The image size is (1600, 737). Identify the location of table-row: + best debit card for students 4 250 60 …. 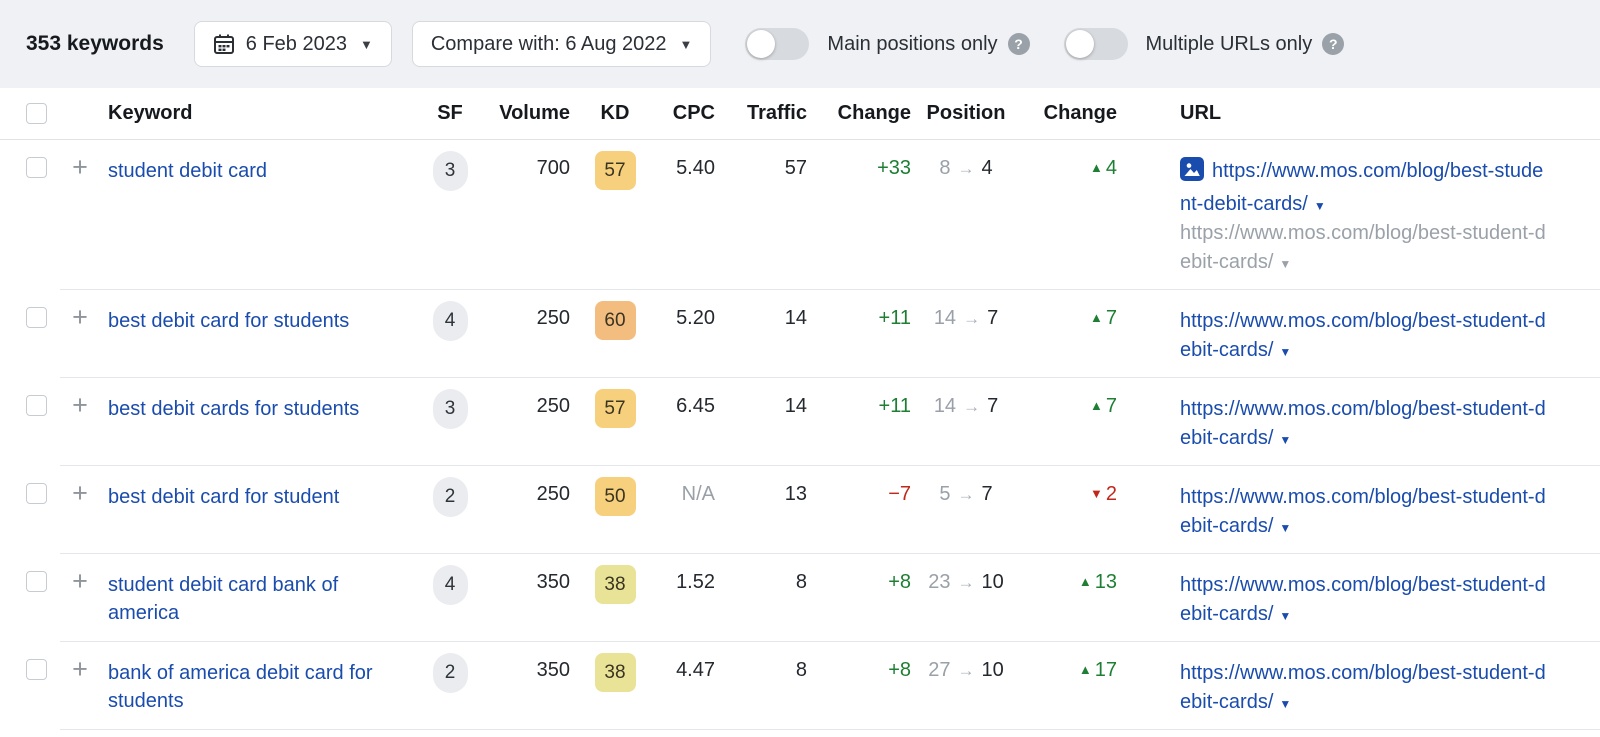
(800, 334).